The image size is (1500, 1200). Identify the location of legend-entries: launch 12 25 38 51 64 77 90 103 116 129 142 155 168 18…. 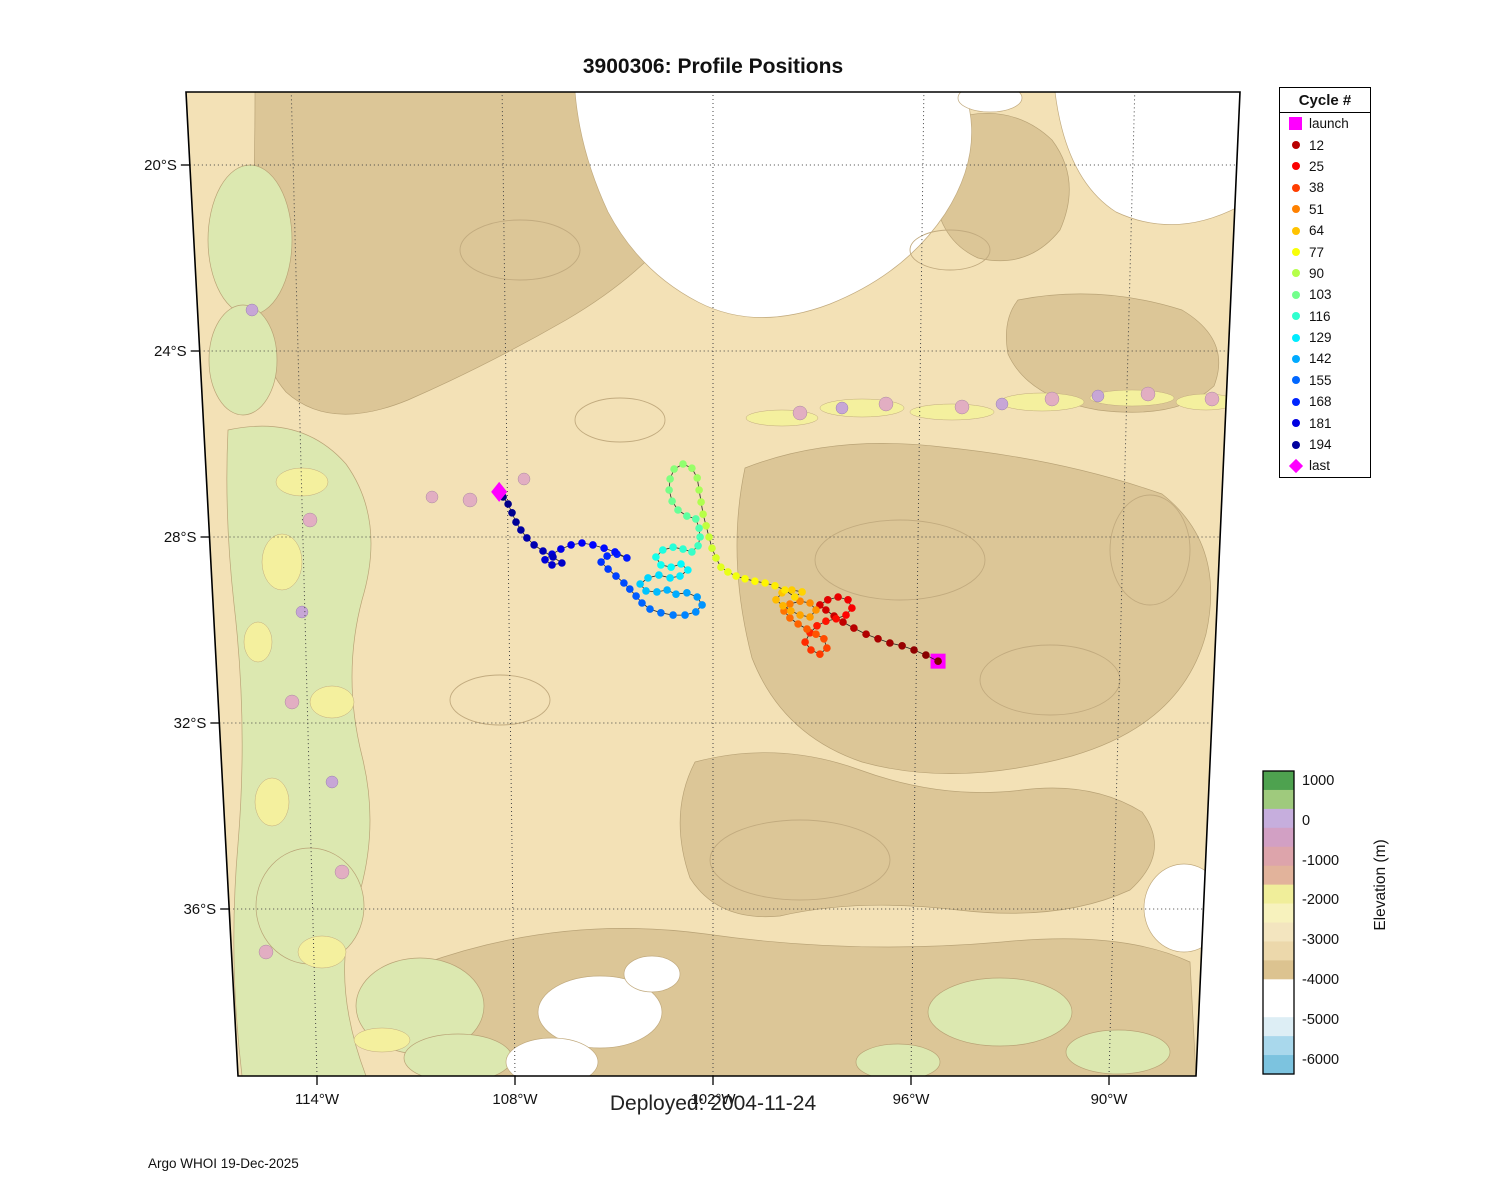
(1325, 295).